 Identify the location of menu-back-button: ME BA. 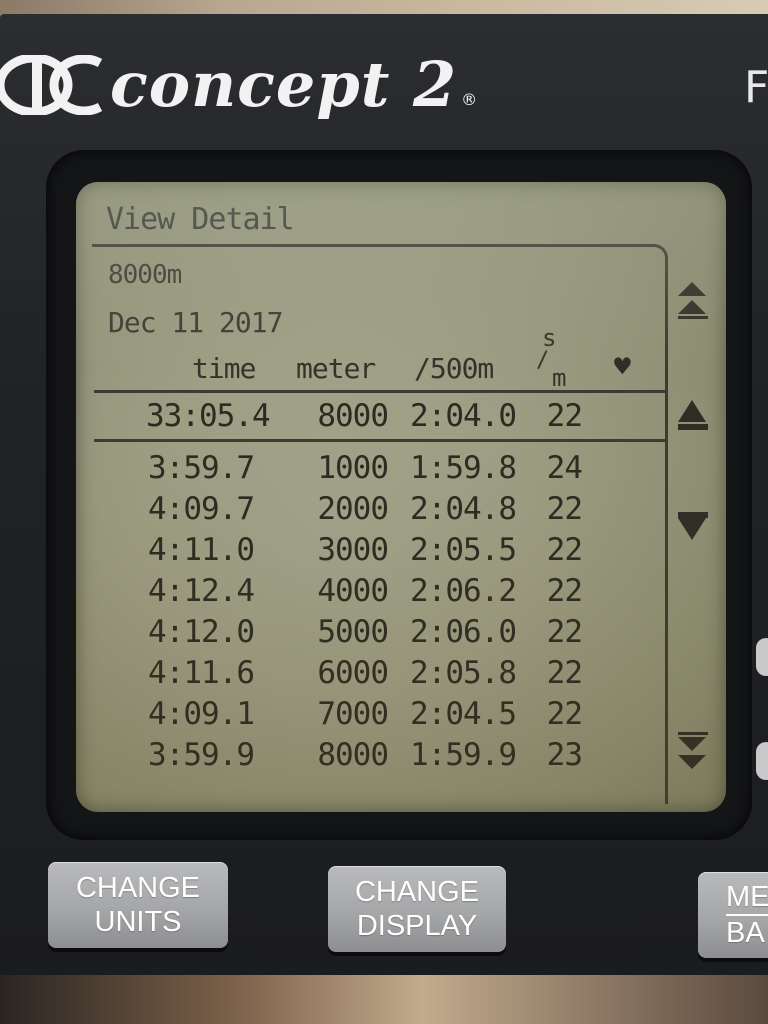
(733, 915).